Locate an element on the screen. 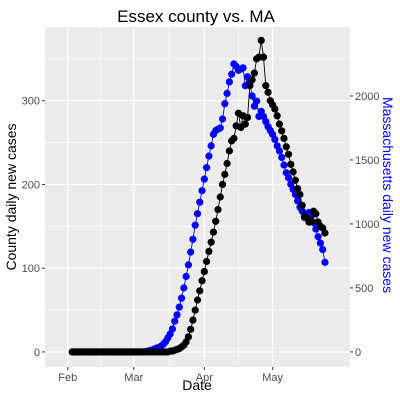 The width and height of the screenshot is (400, 400). y-tick-label: 100 is located at coordinates (31, 269).